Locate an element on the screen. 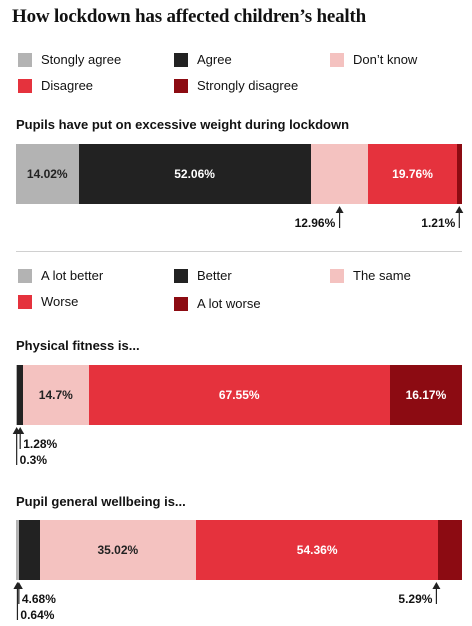 The width and height of the screenshot is (472, 626). data-label: 16.17% is located at coordinates (426, 395).